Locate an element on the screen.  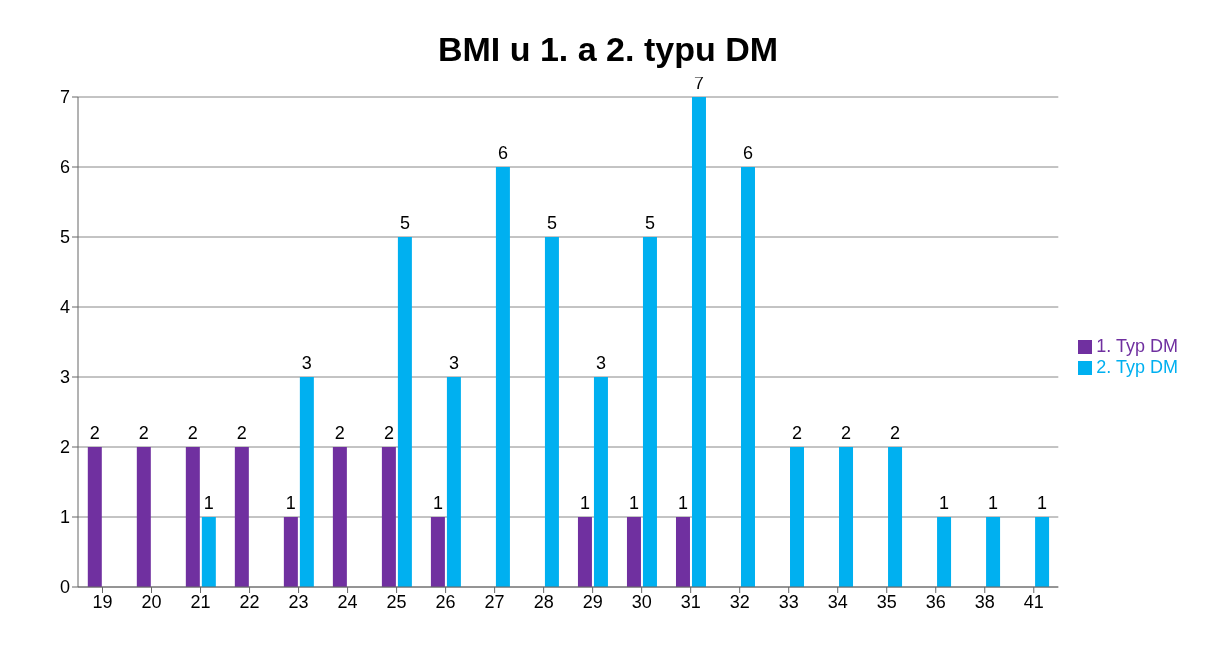
y-tick-label: 0 is located at coordinates (64, 587).